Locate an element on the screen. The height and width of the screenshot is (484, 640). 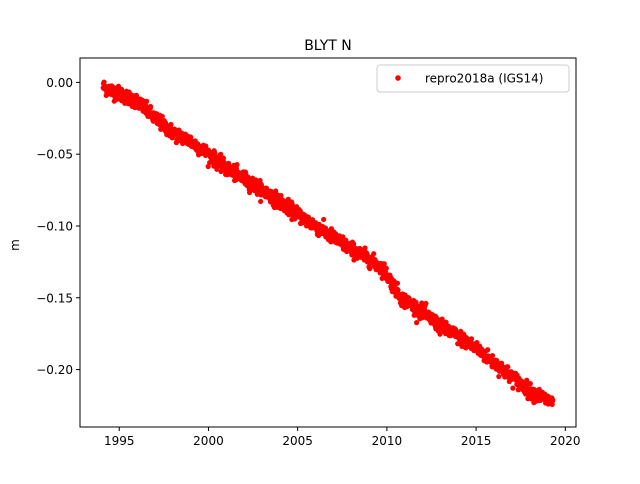
x-tick-label: 2005 is located at coordinates (297, 441).